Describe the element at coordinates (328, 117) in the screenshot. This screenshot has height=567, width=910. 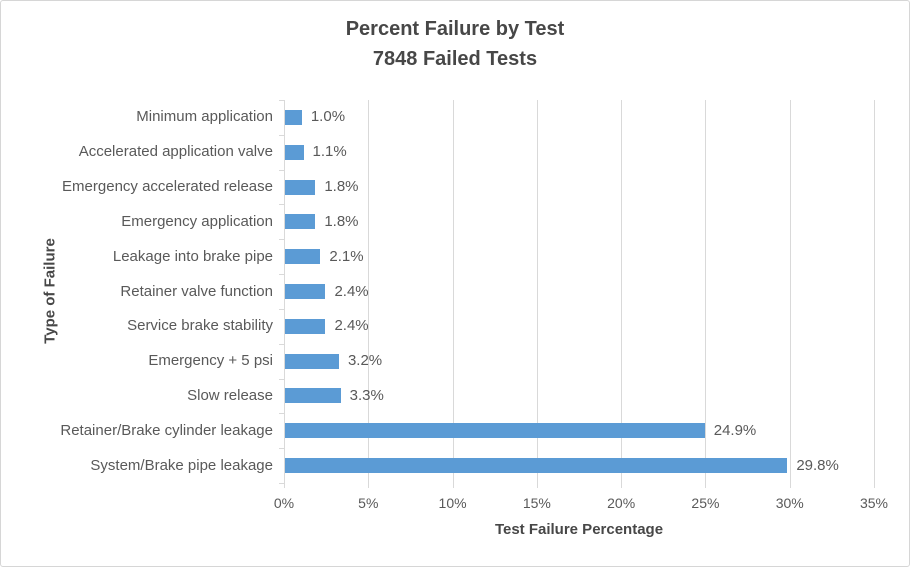
I see `value-label: 1.0%` at that location.